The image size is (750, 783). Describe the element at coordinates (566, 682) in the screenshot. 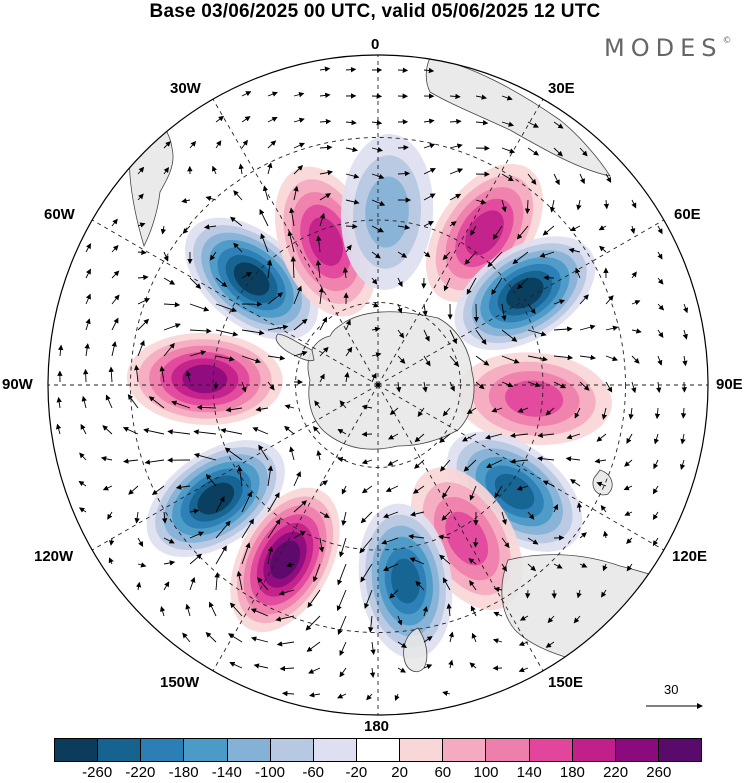

I see `lon-label-150e: 150E` at that location.